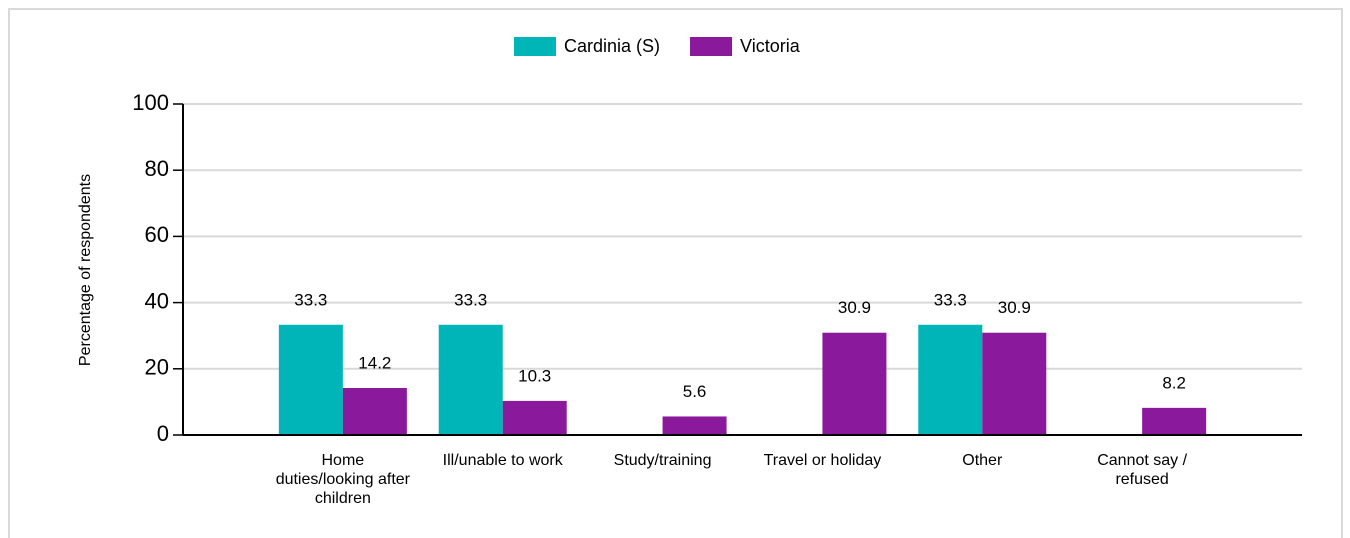  I want to click on y-tick-label: 80, so click(157, 168).